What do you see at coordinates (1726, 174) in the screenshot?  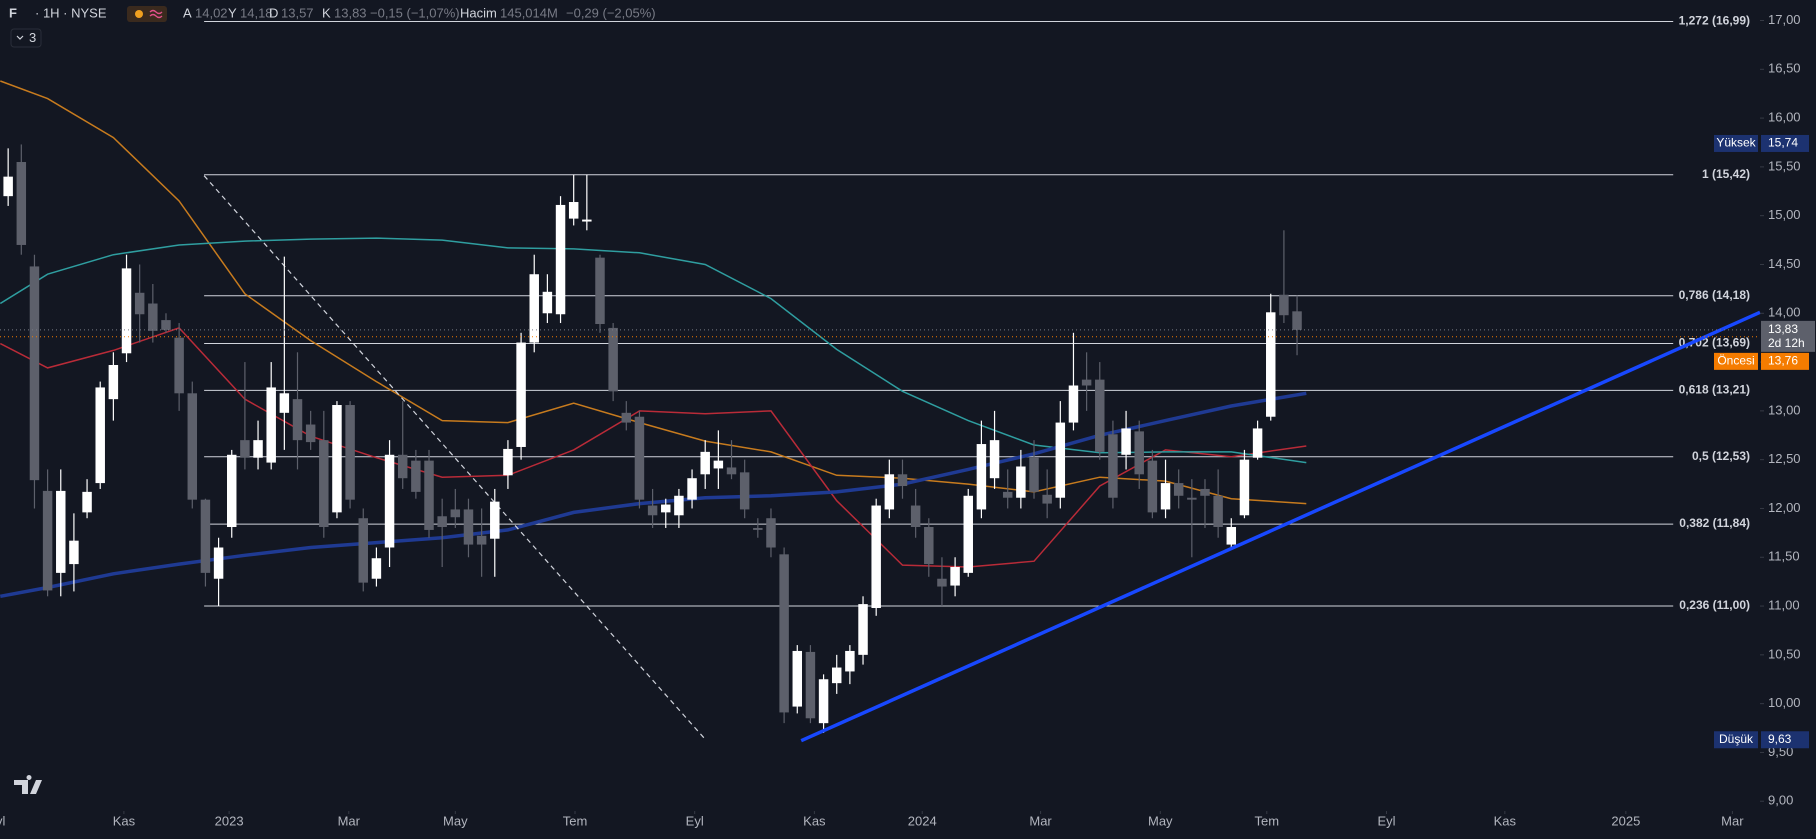 I see `fib-label: 1 (15,42)` at bounding box center [1726, 174].